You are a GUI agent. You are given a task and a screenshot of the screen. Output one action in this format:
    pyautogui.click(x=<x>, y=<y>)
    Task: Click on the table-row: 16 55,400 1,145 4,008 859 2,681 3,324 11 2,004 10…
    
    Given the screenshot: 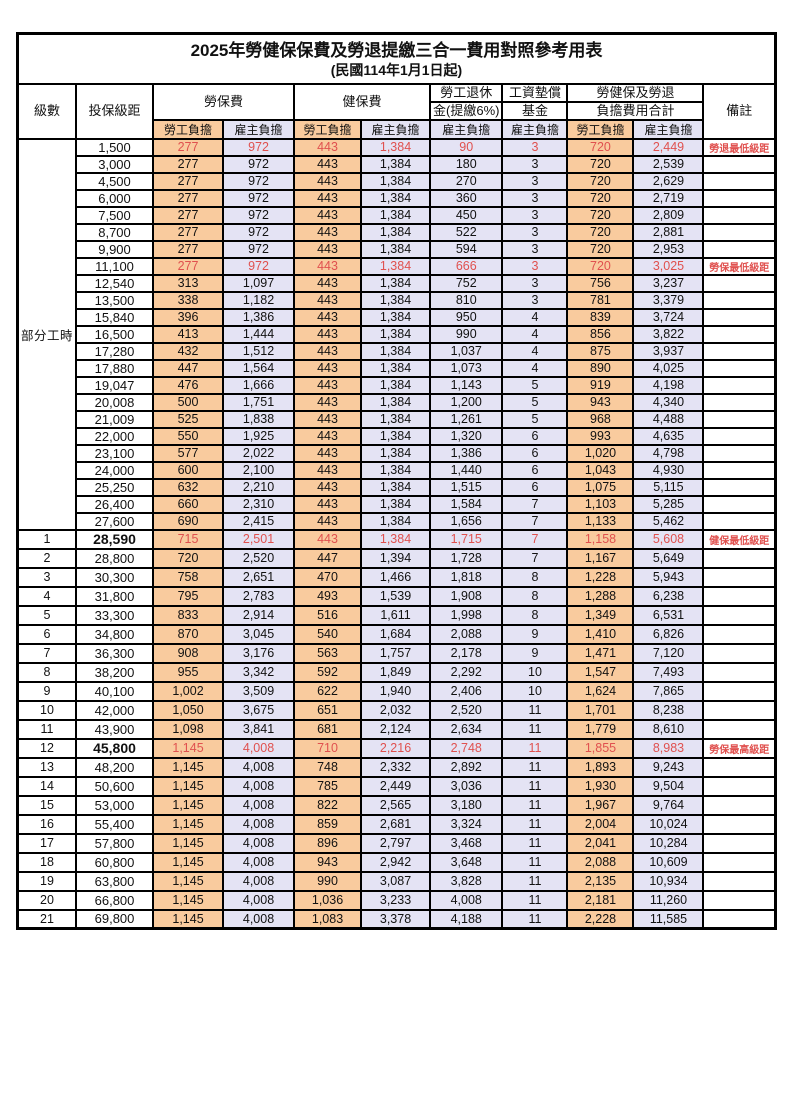 What is the action you would take?
    pyautogui.click(x=396, y=824)
    